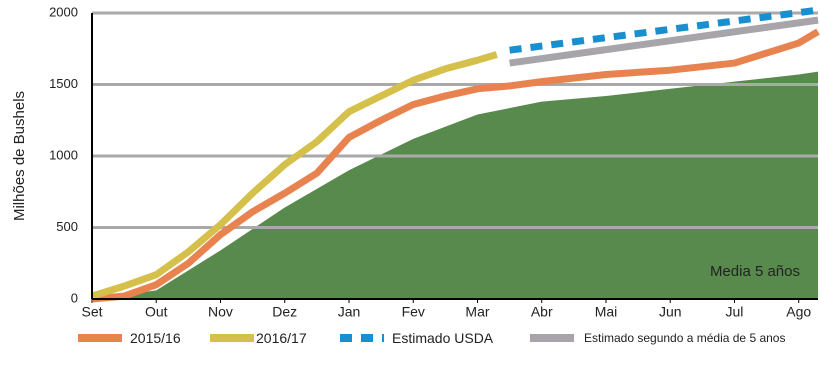  What do you see at coordinates (63, 11) in the screenshot?
I see `y-tick-label: 2000` at bounding box center [63, 11].